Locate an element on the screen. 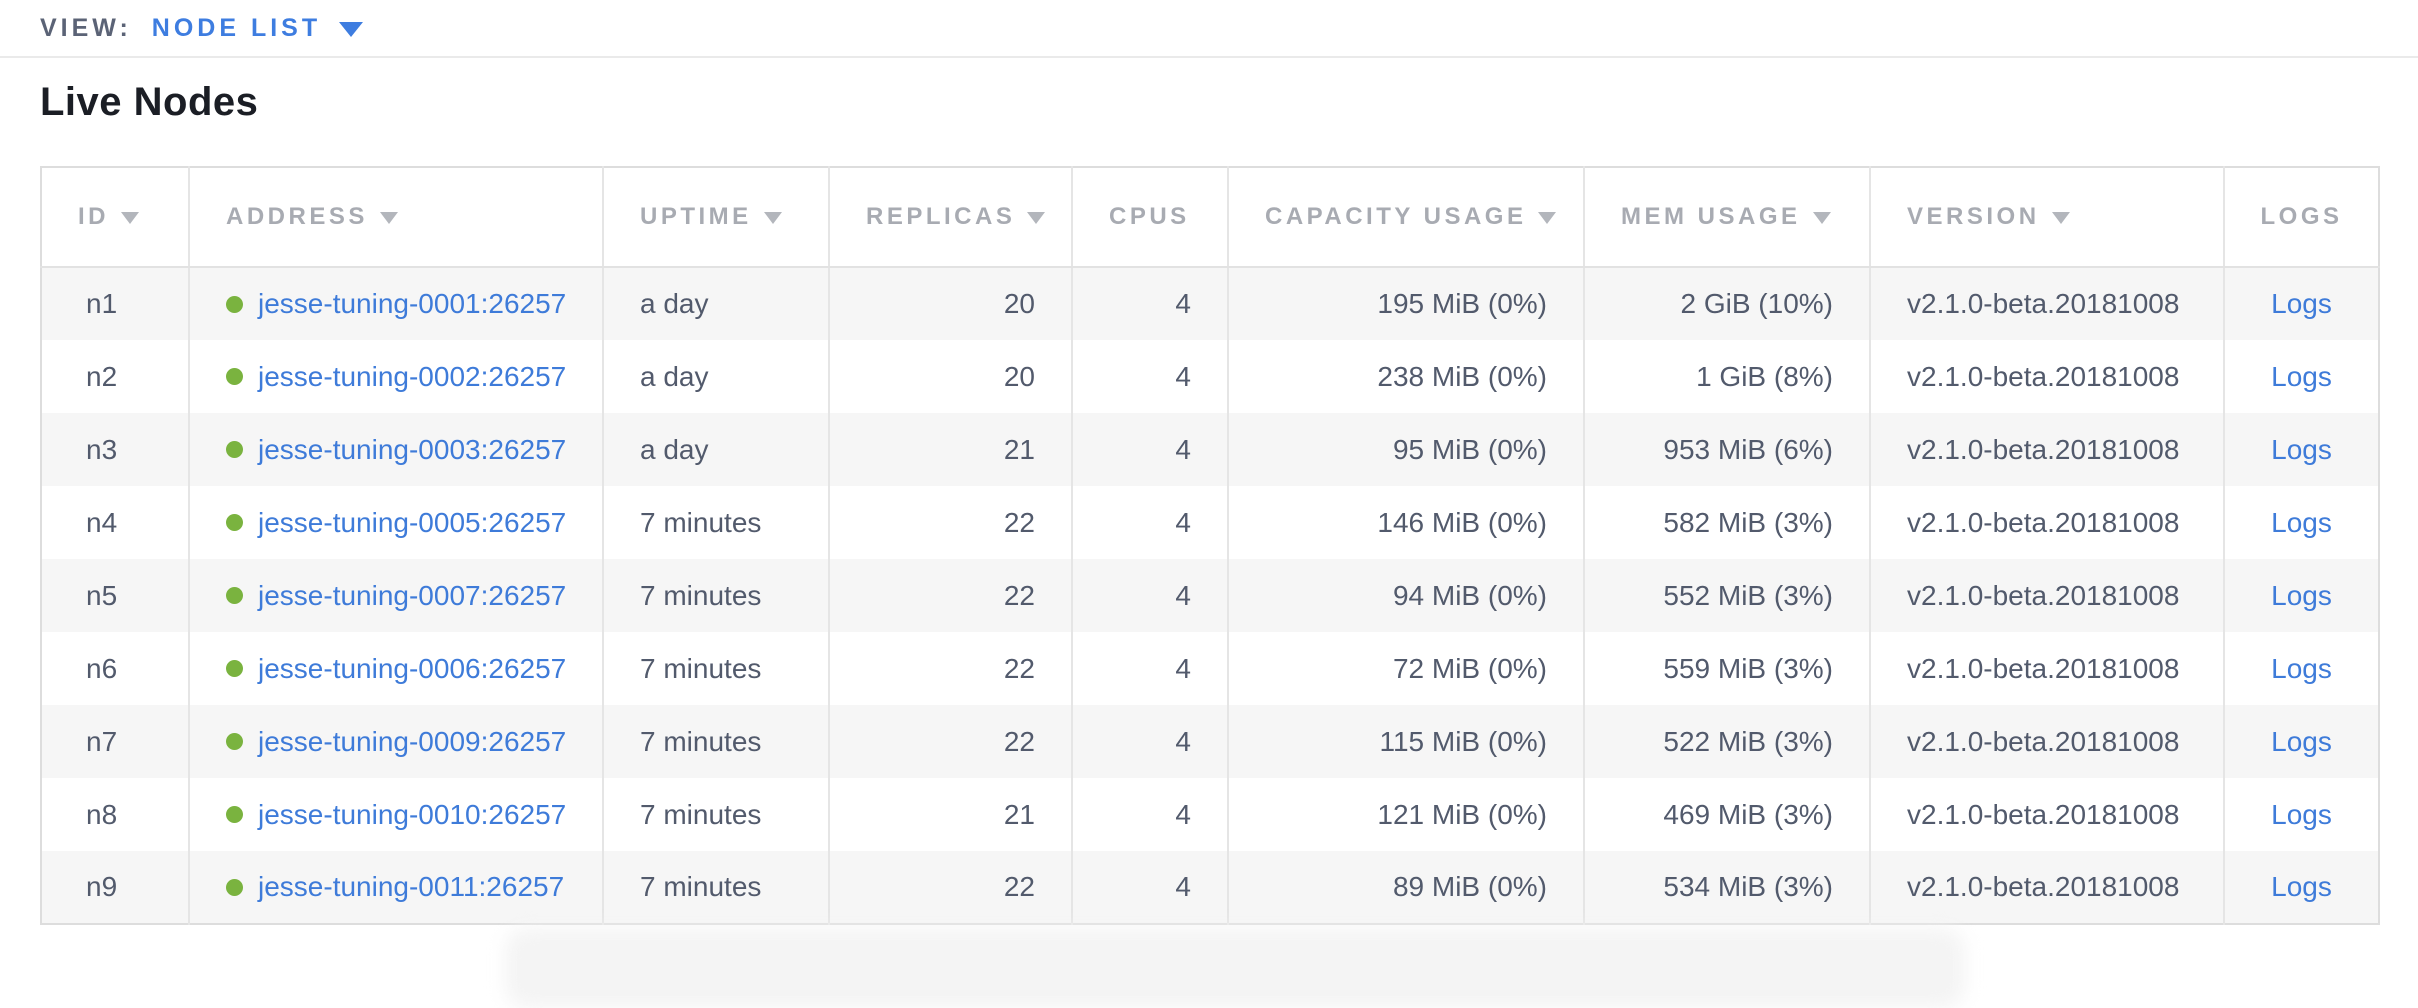 This screenshot has width=2418, height=1008. node-address-link: jesse-tuning-0010:26257 is located at coordinates (412, 814).